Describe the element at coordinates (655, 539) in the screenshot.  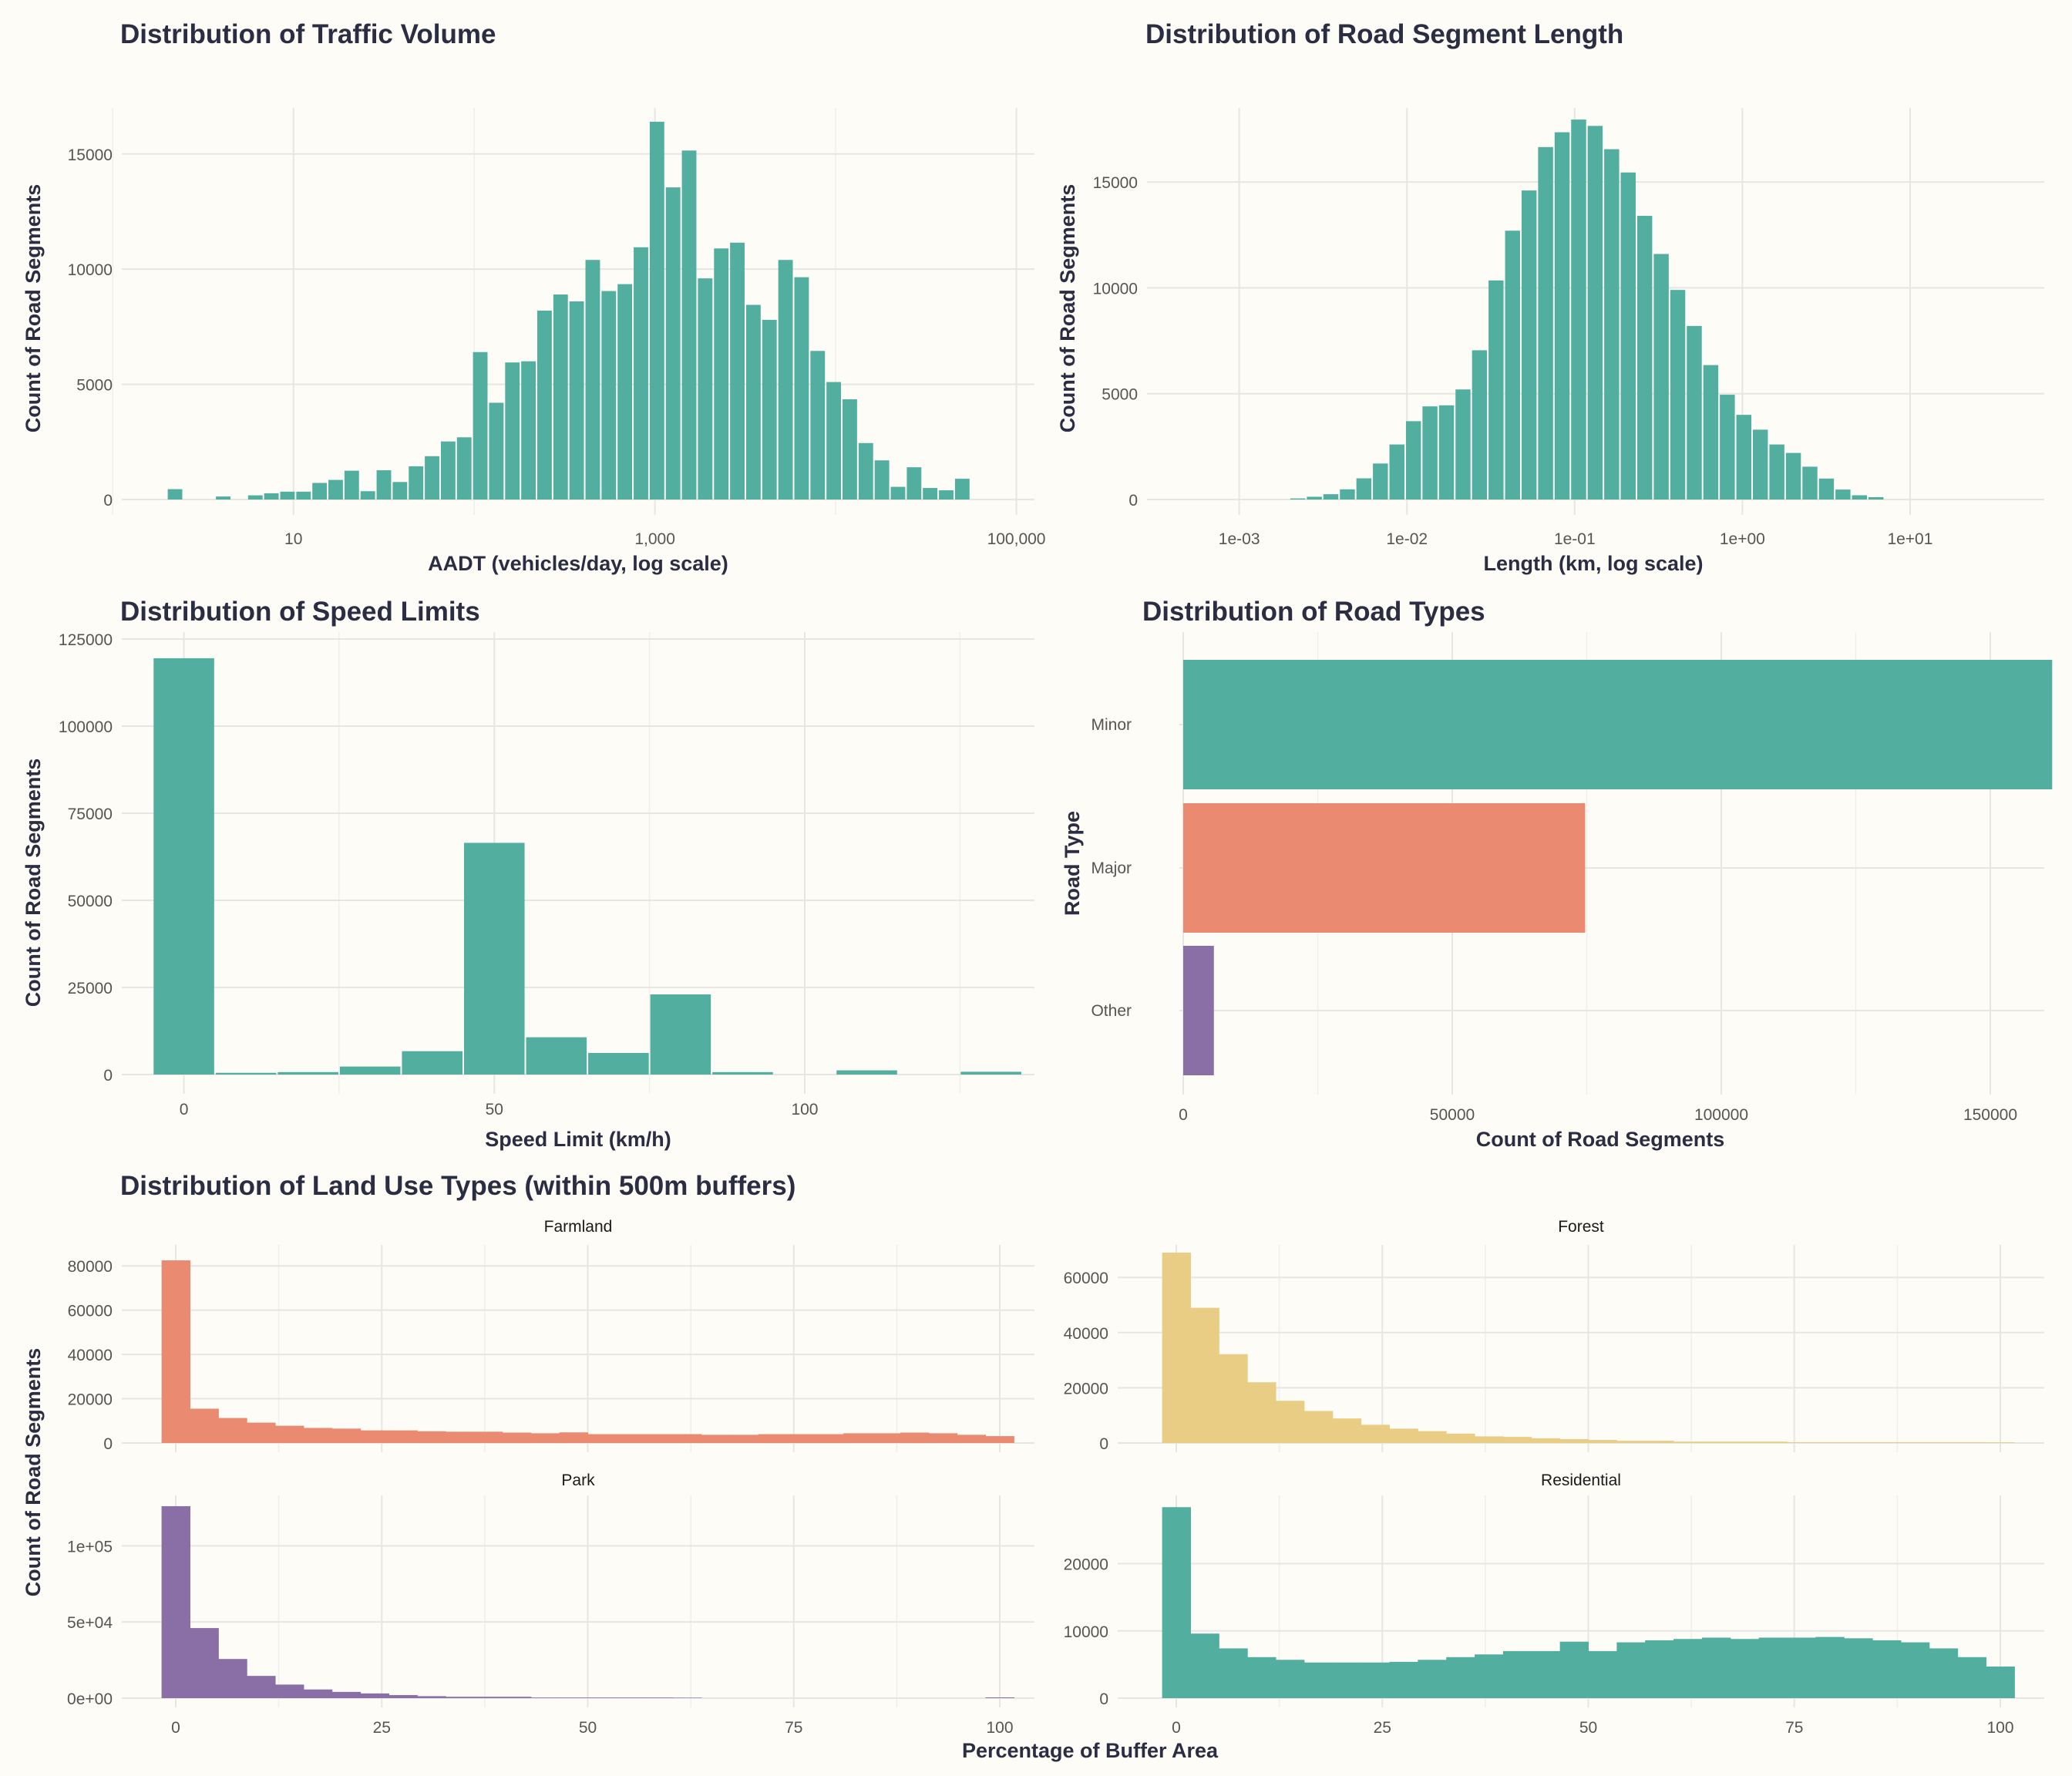
I see `x-tick-label: 1,000` at that location.